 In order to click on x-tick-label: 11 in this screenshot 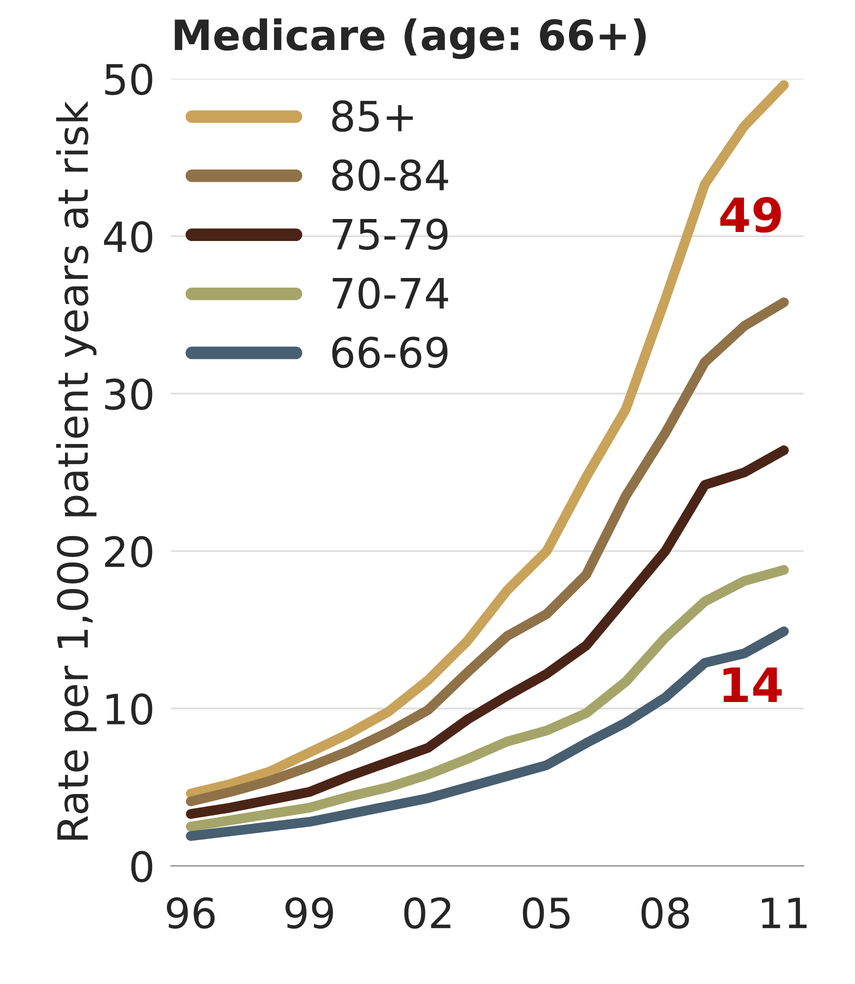, I will do `click(784, 913)`.